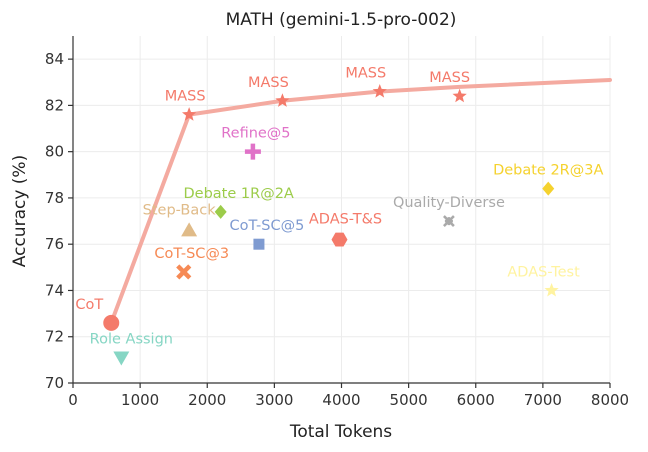  I want to click on x-tick-label: 7000, so click(543, 400).